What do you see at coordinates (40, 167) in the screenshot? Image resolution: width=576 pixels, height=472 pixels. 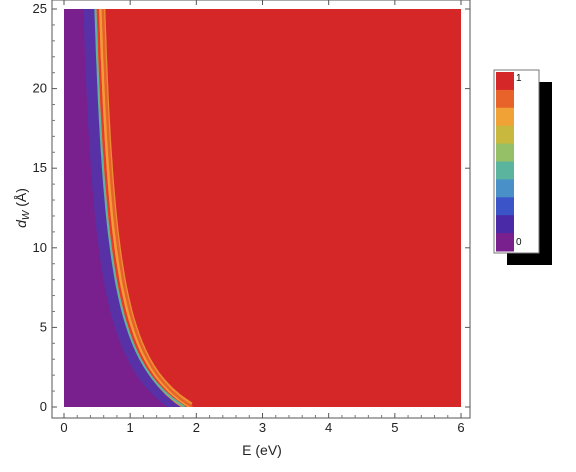 I see `y-tick-label-15: 15` at bounding box center [40, 167].